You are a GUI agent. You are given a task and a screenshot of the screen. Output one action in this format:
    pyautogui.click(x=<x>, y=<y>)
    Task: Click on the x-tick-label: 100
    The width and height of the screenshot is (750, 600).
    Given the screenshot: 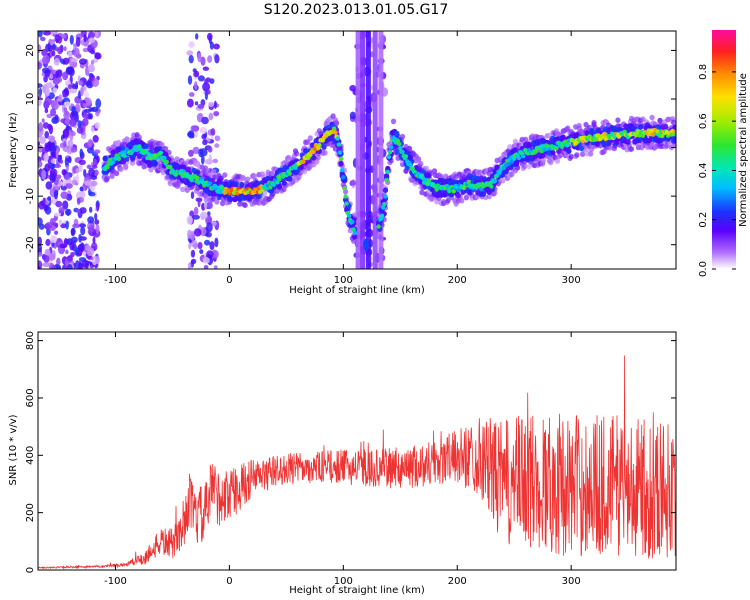 What is the action you would take?
    pyautogui.click(x=343, y=581)
    